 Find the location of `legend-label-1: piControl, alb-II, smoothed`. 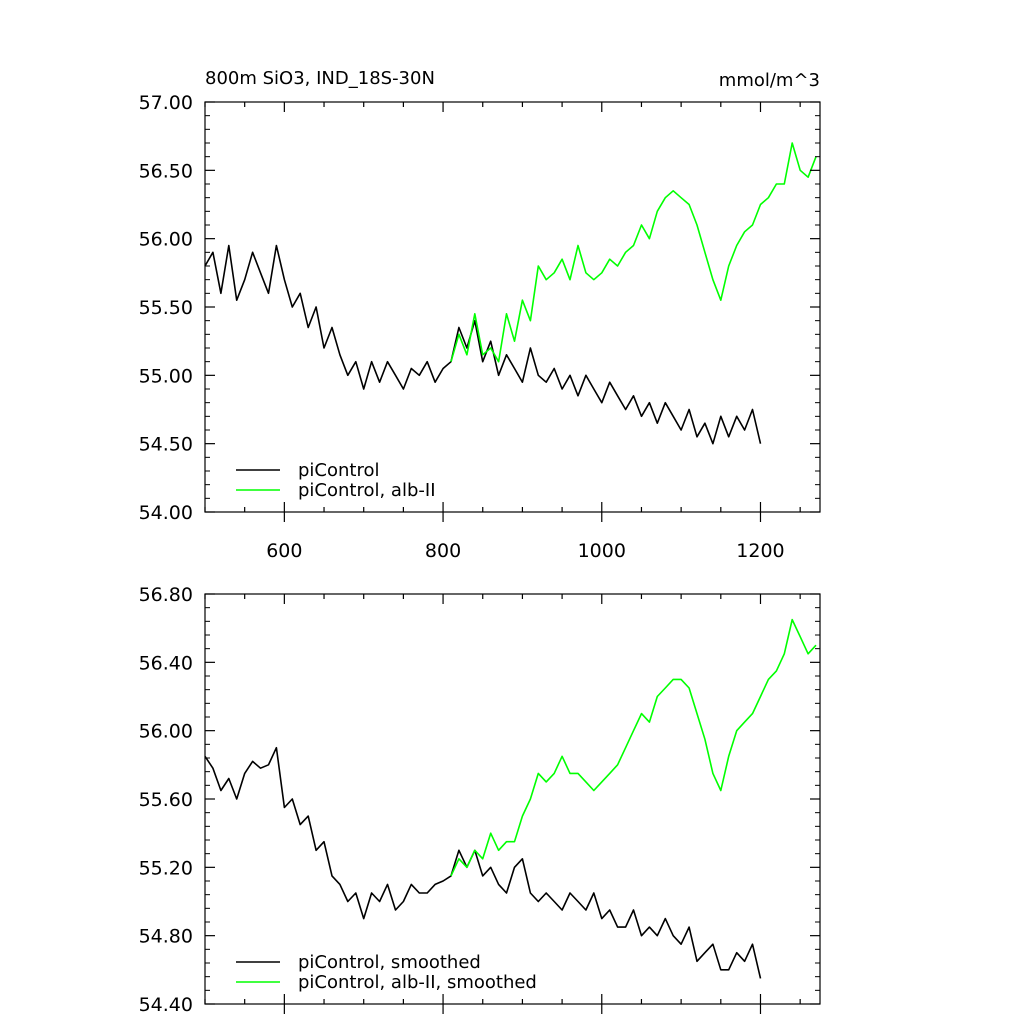

legend-label-1: piControl, alb-II, smoothed is located at coordinates (417, 982).